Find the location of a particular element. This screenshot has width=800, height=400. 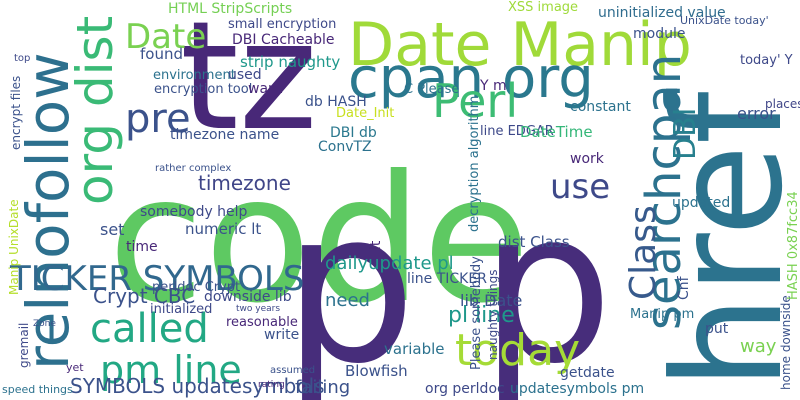

word: set is located at coordinates (112, 229).